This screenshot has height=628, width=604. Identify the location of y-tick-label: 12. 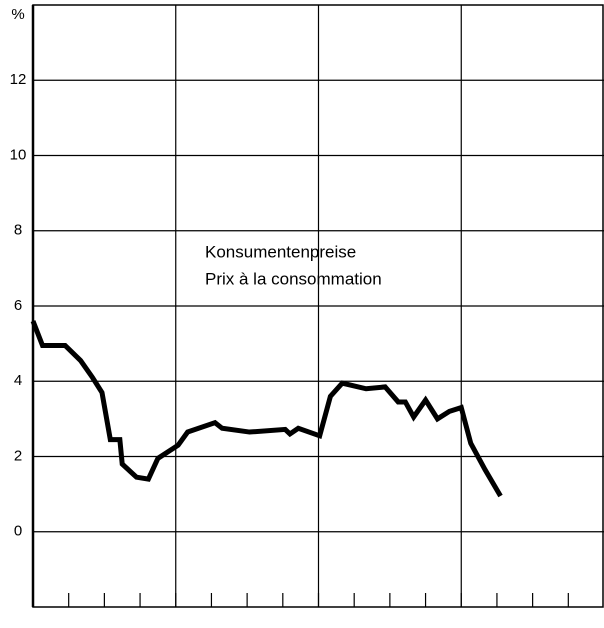
(18, 79).